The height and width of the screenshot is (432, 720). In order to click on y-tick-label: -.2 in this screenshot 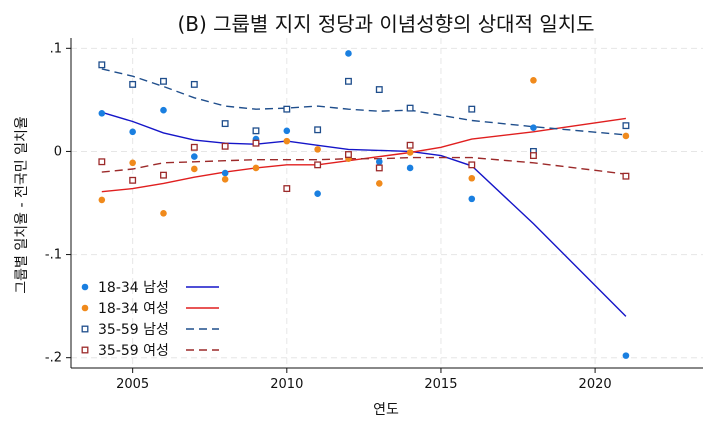, I will do `click(53, 358)`.